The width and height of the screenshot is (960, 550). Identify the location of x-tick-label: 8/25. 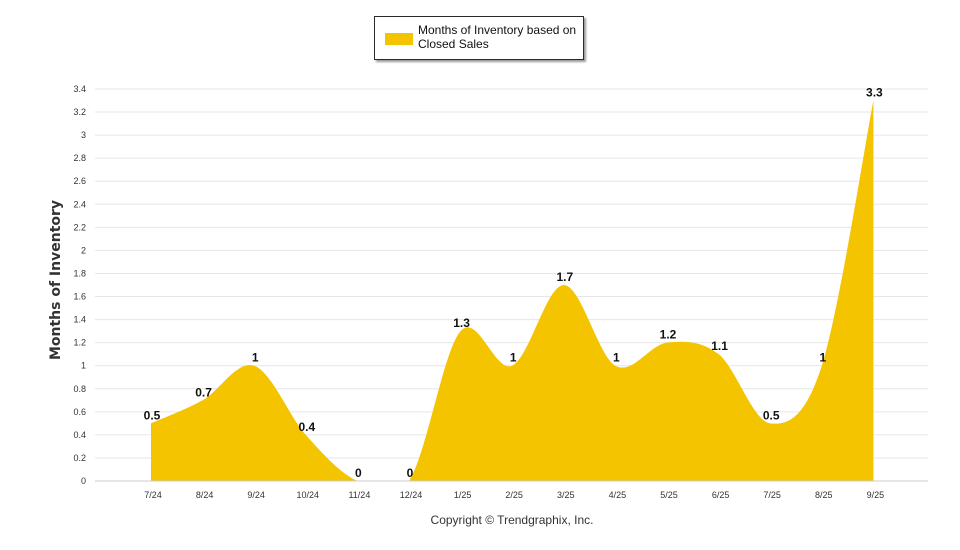
(824, 495).